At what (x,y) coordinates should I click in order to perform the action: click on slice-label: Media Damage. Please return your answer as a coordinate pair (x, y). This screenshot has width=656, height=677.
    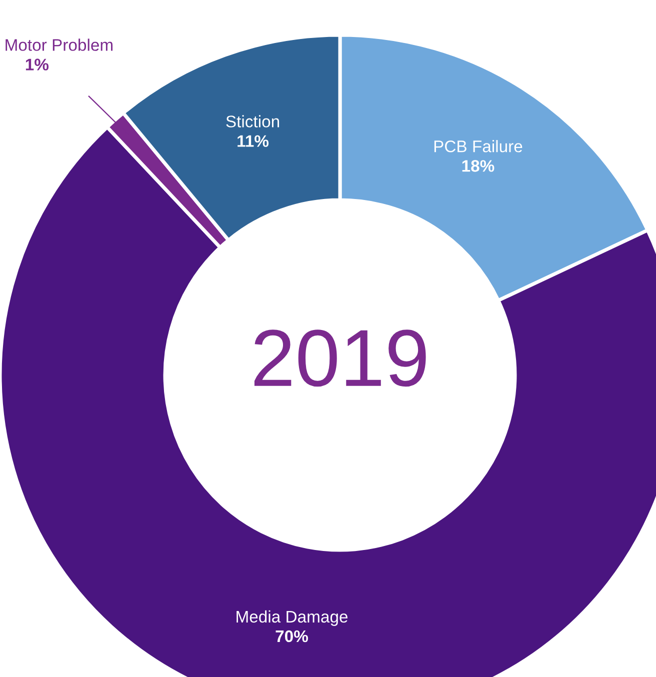
    Looking at the image, I should click on (292, 618).